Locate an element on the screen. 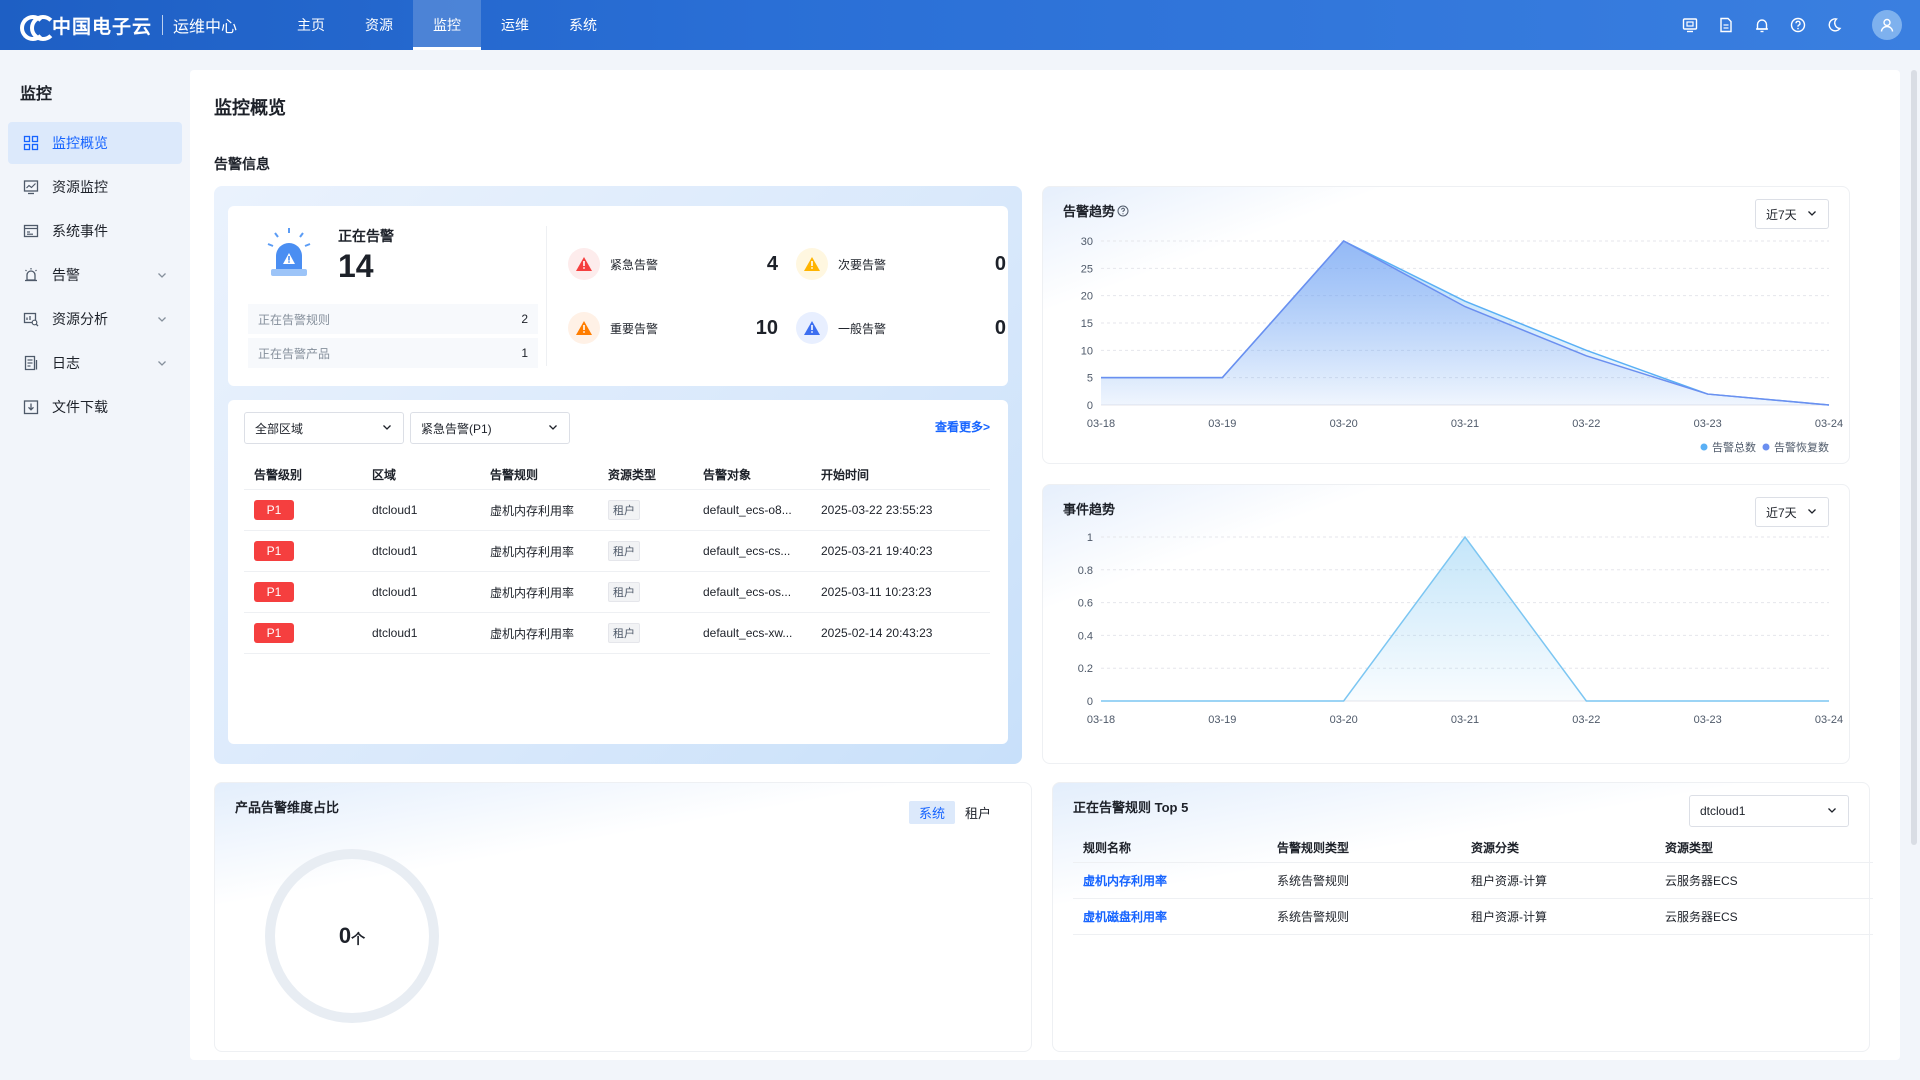  level-critical: 紧急告警 4 is located at coordinates (673, 264).